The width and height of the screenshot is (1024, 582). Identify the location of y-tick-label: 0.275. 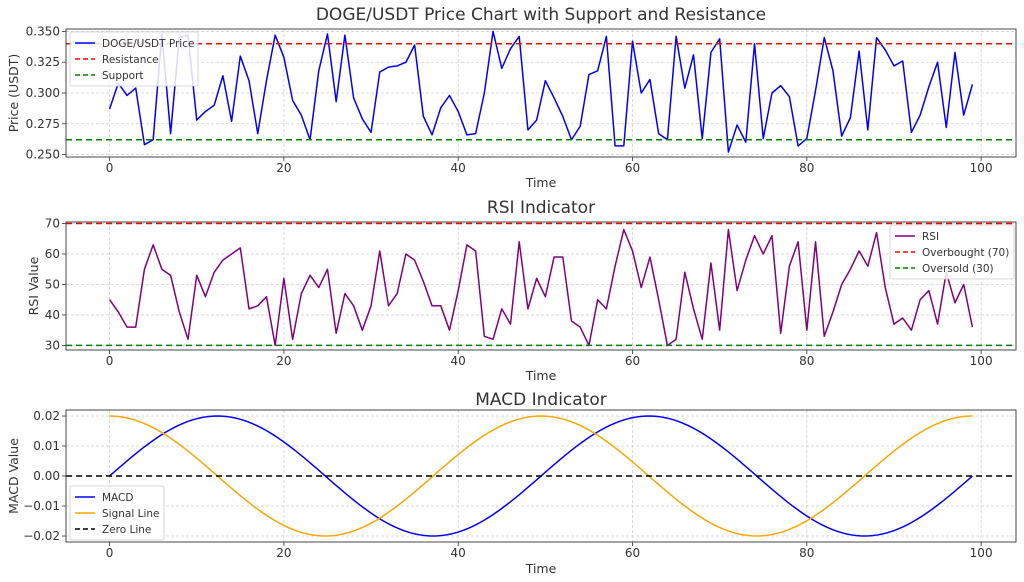
(43, 124).